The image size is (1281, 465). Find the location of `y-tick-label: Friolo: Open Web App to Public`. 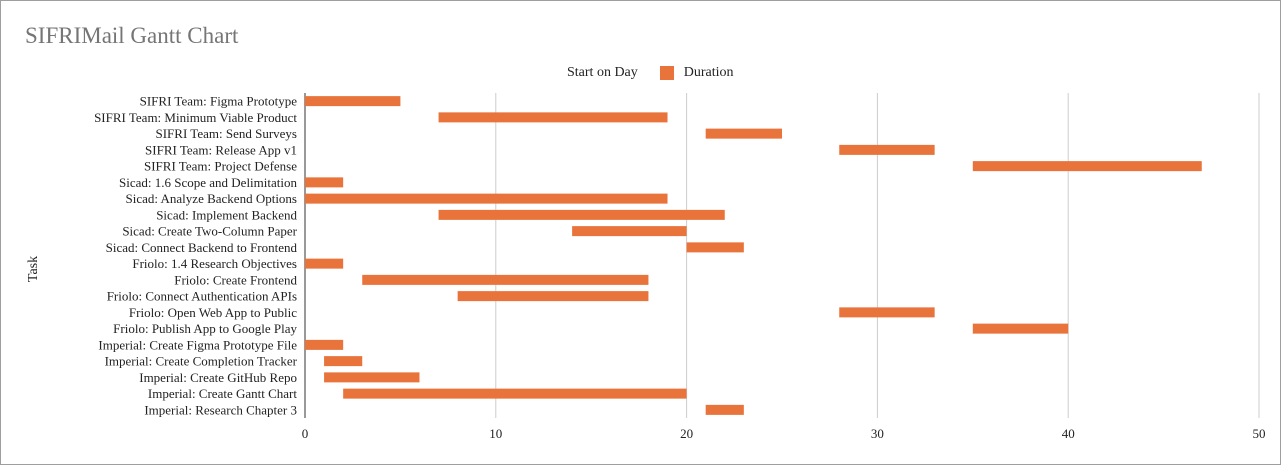

y-tick-label: Friolo: Open Web App to Public is located at coordinates (213, 312).